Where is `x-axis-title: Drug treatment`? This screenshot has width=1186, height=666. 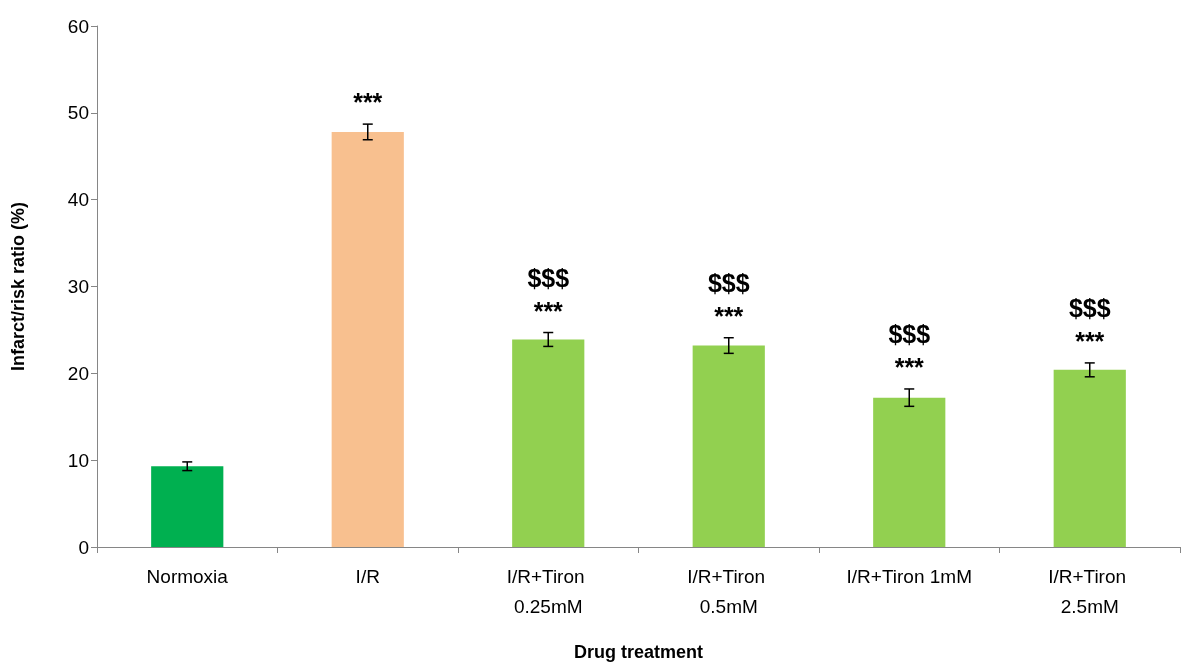 x-axis-title: Drug treatment is located at coordinates (638, 652).